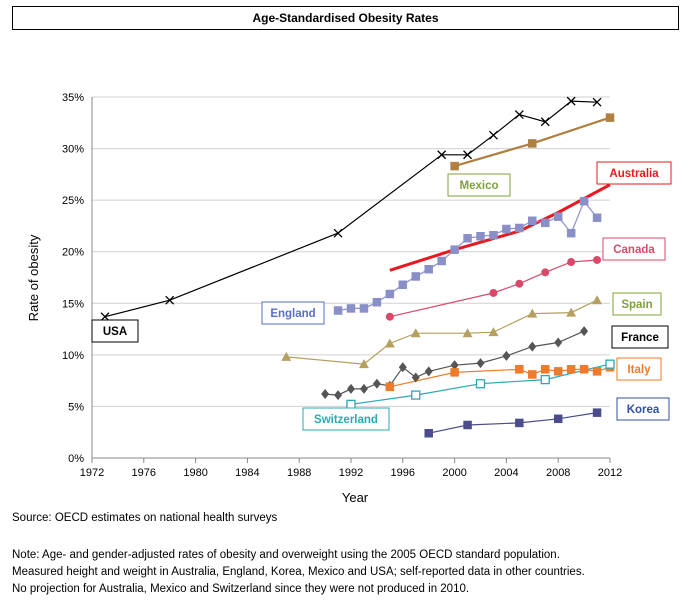  What do you see at coordinates (73, 98) in the screenshot?
I see `y-tick-label: 35%` at bounding box center [73, 98].